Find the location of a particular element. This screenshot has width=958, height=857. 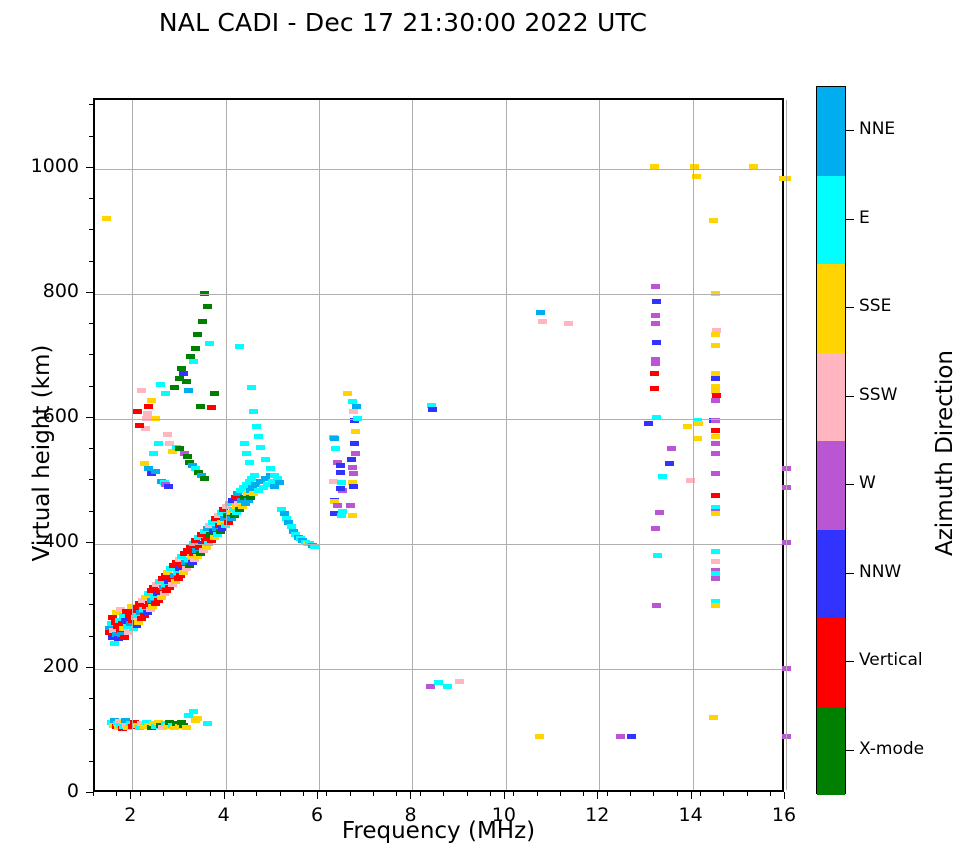

x-tick-label: 4 is located at coordinates (223, 815).